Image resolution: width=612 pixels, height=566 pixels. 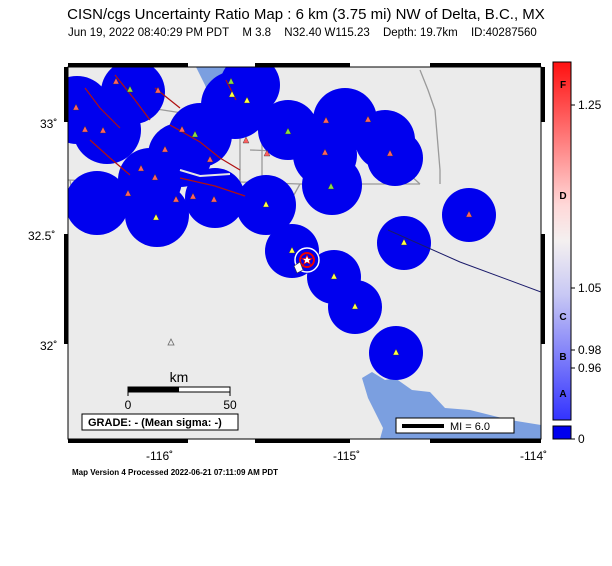 I want to click on faults, so click(x=165, y=135).